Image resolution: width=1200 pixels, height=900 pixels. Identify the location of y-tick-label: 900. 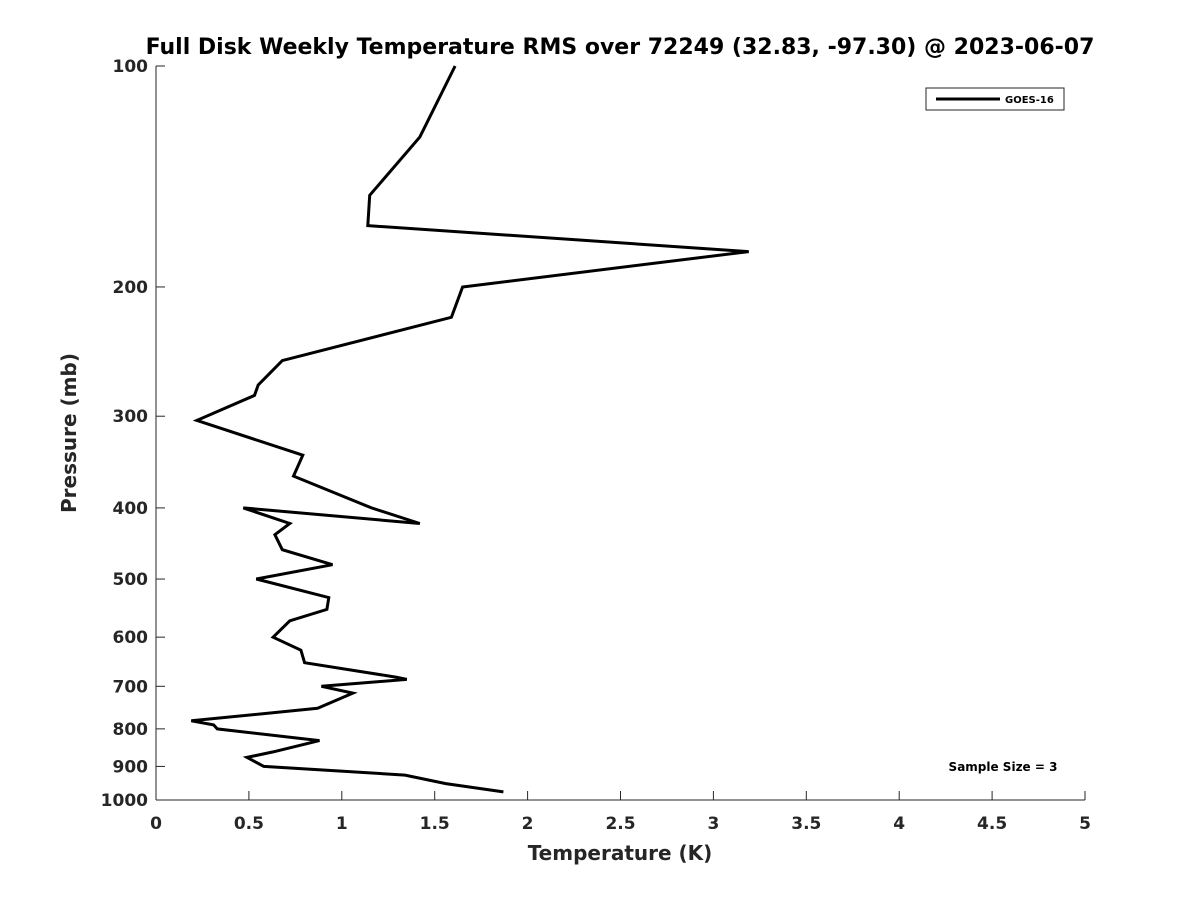
(131, 767).